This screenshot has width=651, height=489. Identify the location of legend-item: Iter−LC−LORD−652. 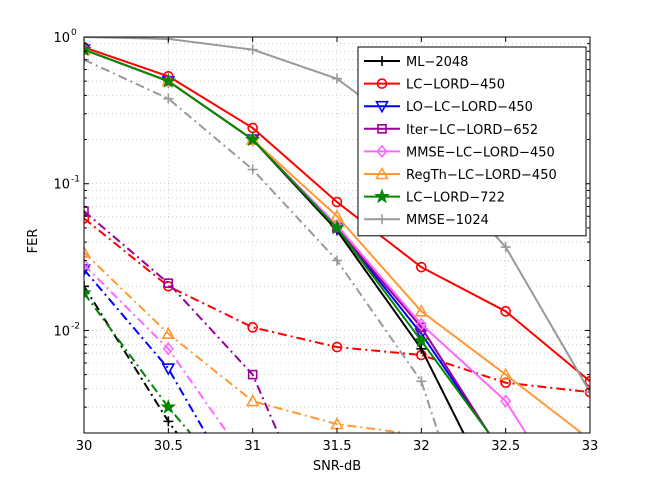
(451, 130).